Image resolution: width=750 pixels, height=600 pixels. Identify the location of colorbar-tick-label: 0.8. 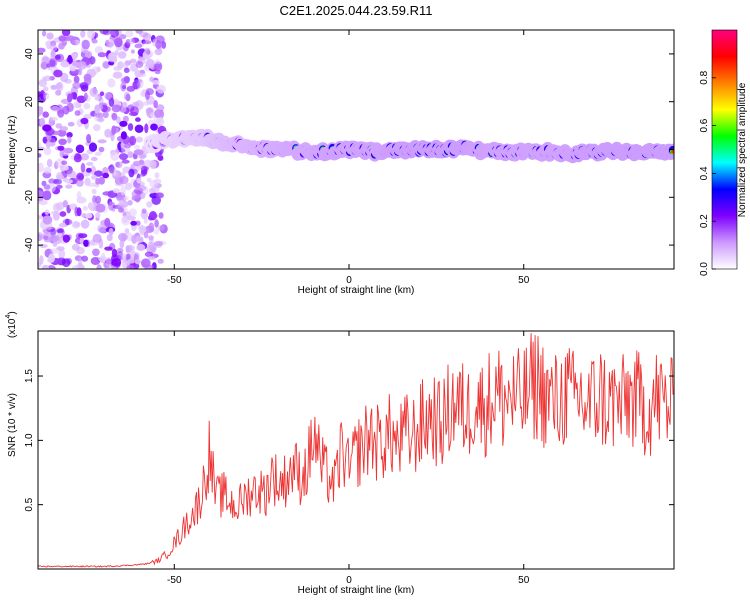
(704, 77).